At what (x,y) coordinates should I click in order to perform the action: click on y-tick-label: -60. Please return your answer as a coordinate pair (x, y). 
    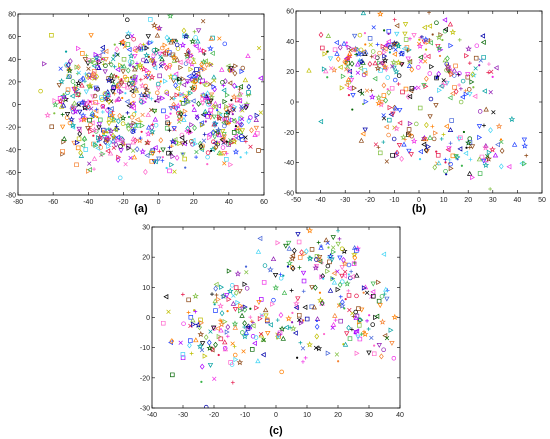
    Looking at the image, I should click on (11, 173).